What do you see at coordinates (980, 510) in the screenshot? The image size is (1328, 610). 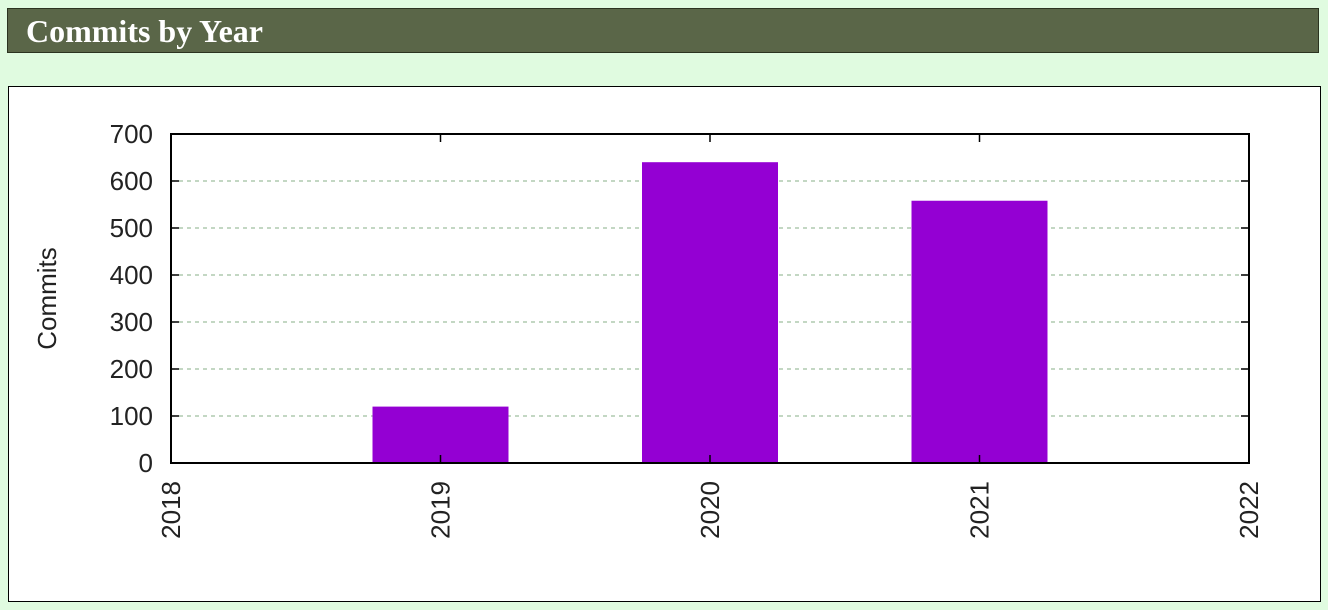 I see `x-tick-label: 2021` at bounding box center [980, 510].